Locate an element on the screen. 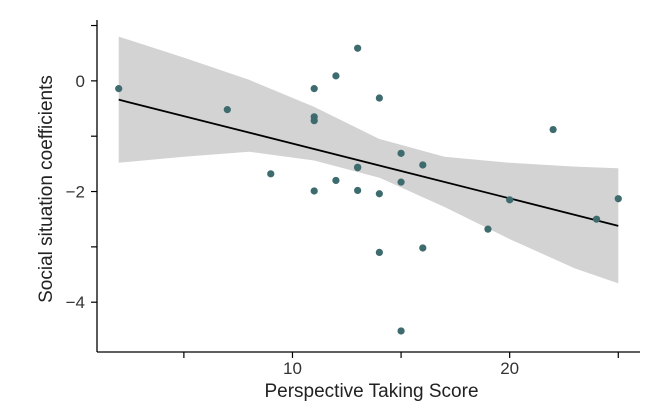 The width and height of the screenshot is (667, 404). x-axis-title: Perspective Taking Score is located at coordinates (371, 391).